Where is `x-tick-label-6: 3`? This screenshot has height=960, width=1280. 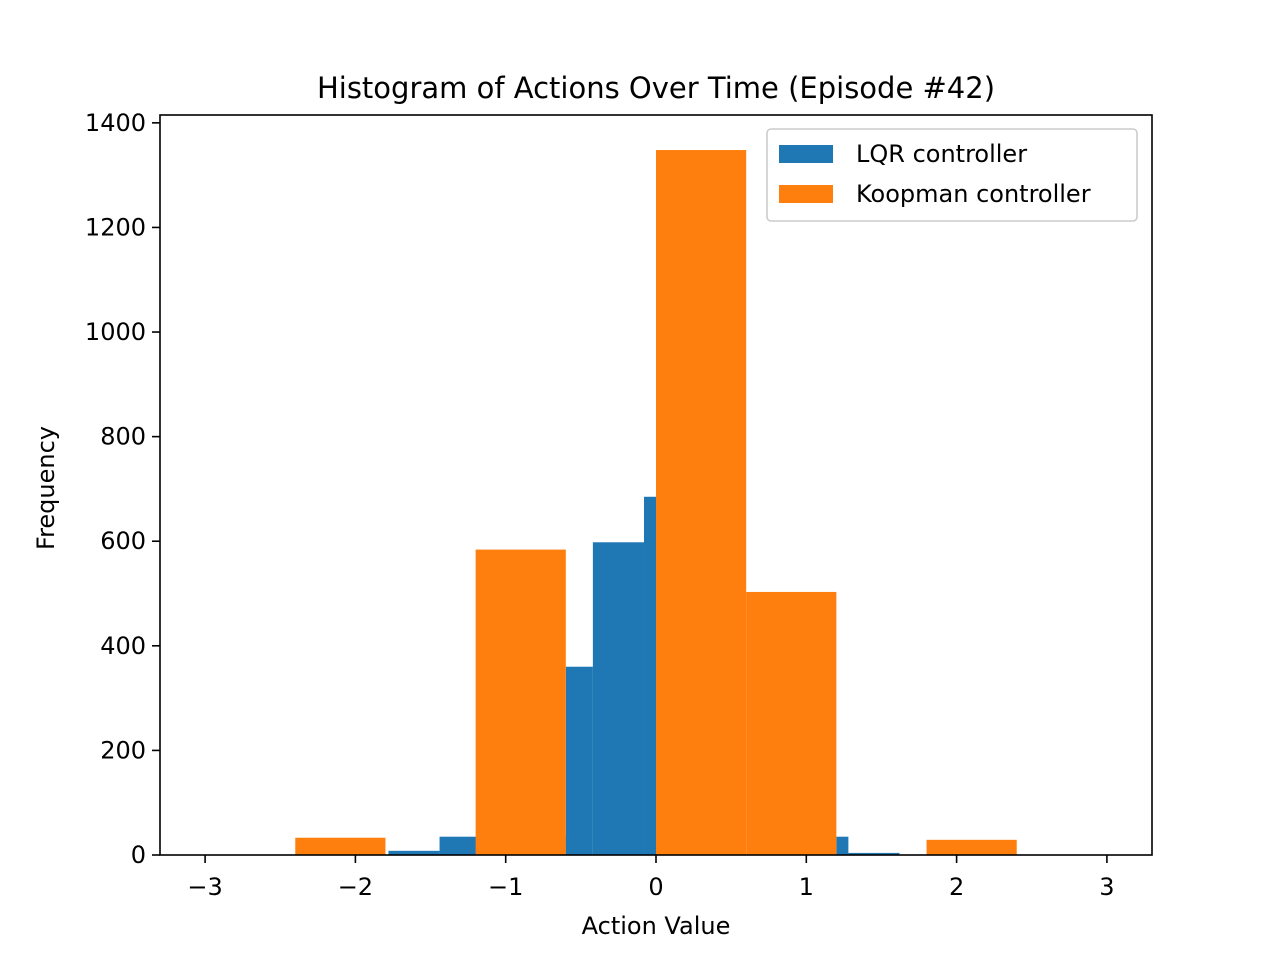
x-tick-label-6: 3 is located at coordinates (1106, 887).